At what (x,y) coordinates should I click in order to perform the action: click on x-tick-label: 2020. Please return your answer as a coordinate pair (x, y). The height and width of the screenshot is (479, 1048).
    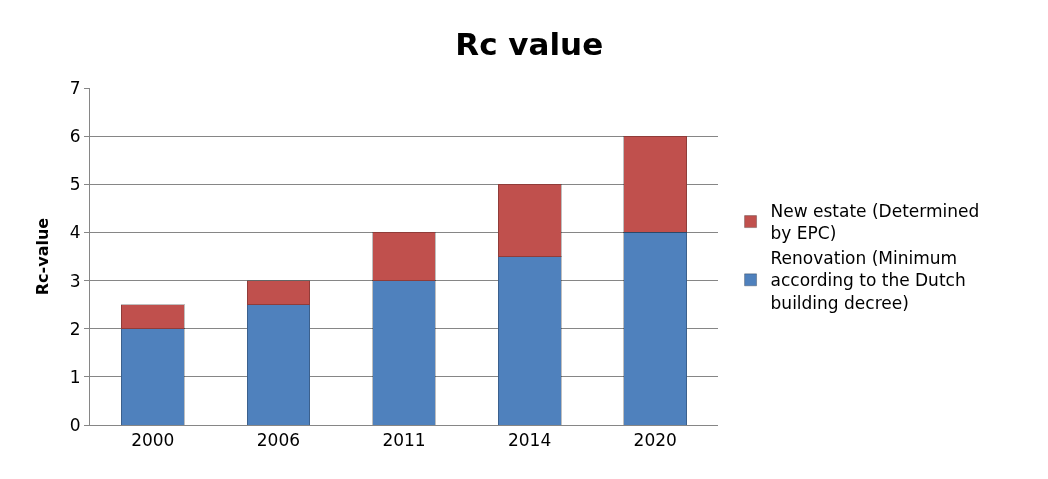
    Looking at the image, I should click on (655, 440).